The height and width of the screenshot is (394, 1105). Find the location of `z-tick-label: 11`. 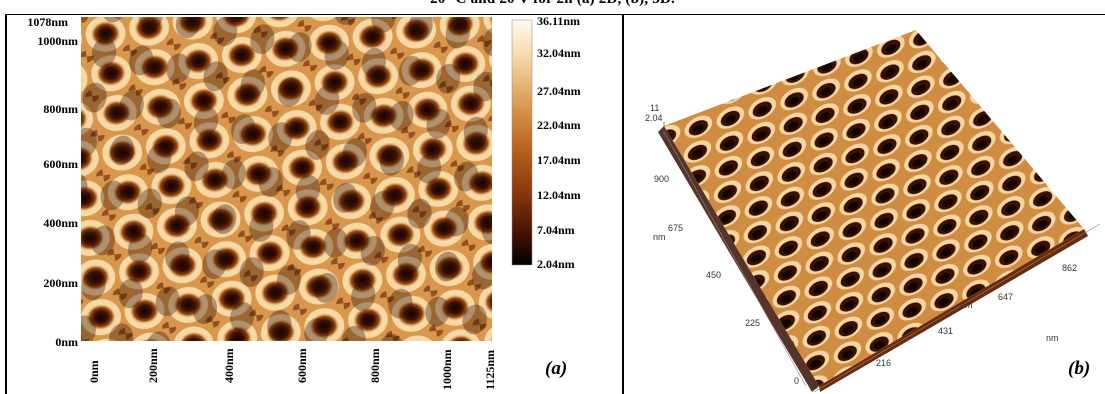

z-tick-label: 11 is located at coordinates (655, 108).